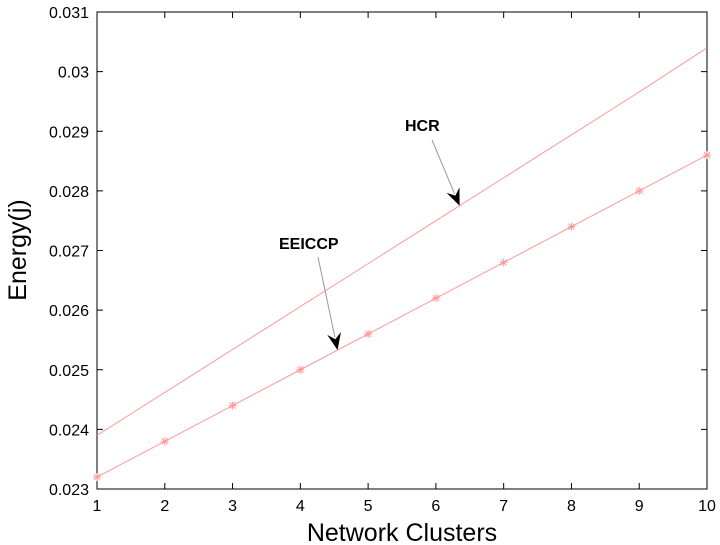 The image size is (720, 545). I want to click on eeiccp-arrowhead, so click(334, 341).